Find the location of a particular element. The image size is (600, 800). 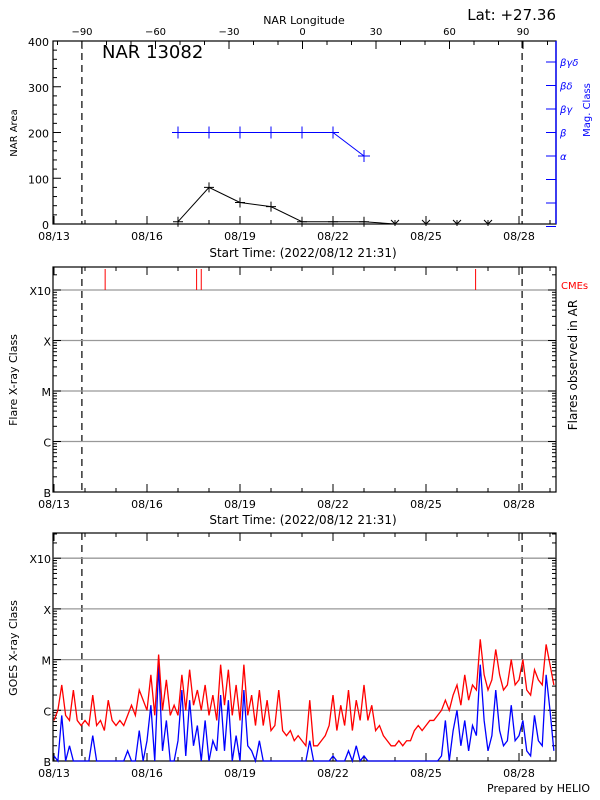

latitude-label: Lat: +27.36 is located at coordinates (511, 15).